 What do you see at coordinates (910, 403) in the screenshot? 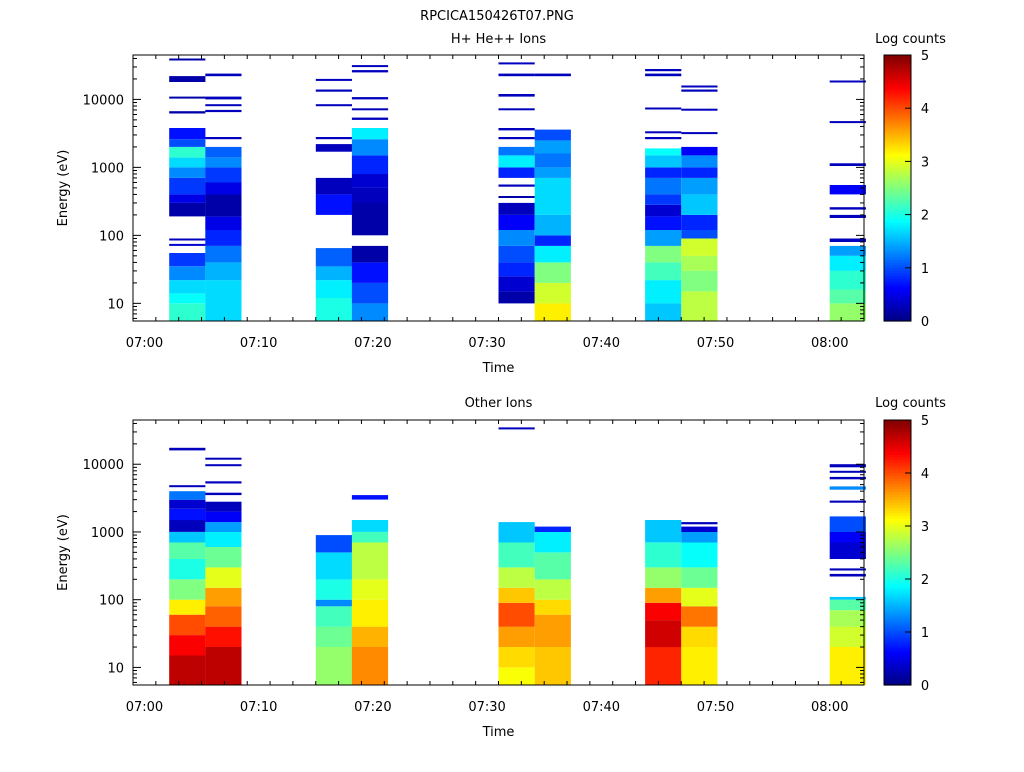
I see `colorbar-label: Log counts` at bounding box center [910, 403].